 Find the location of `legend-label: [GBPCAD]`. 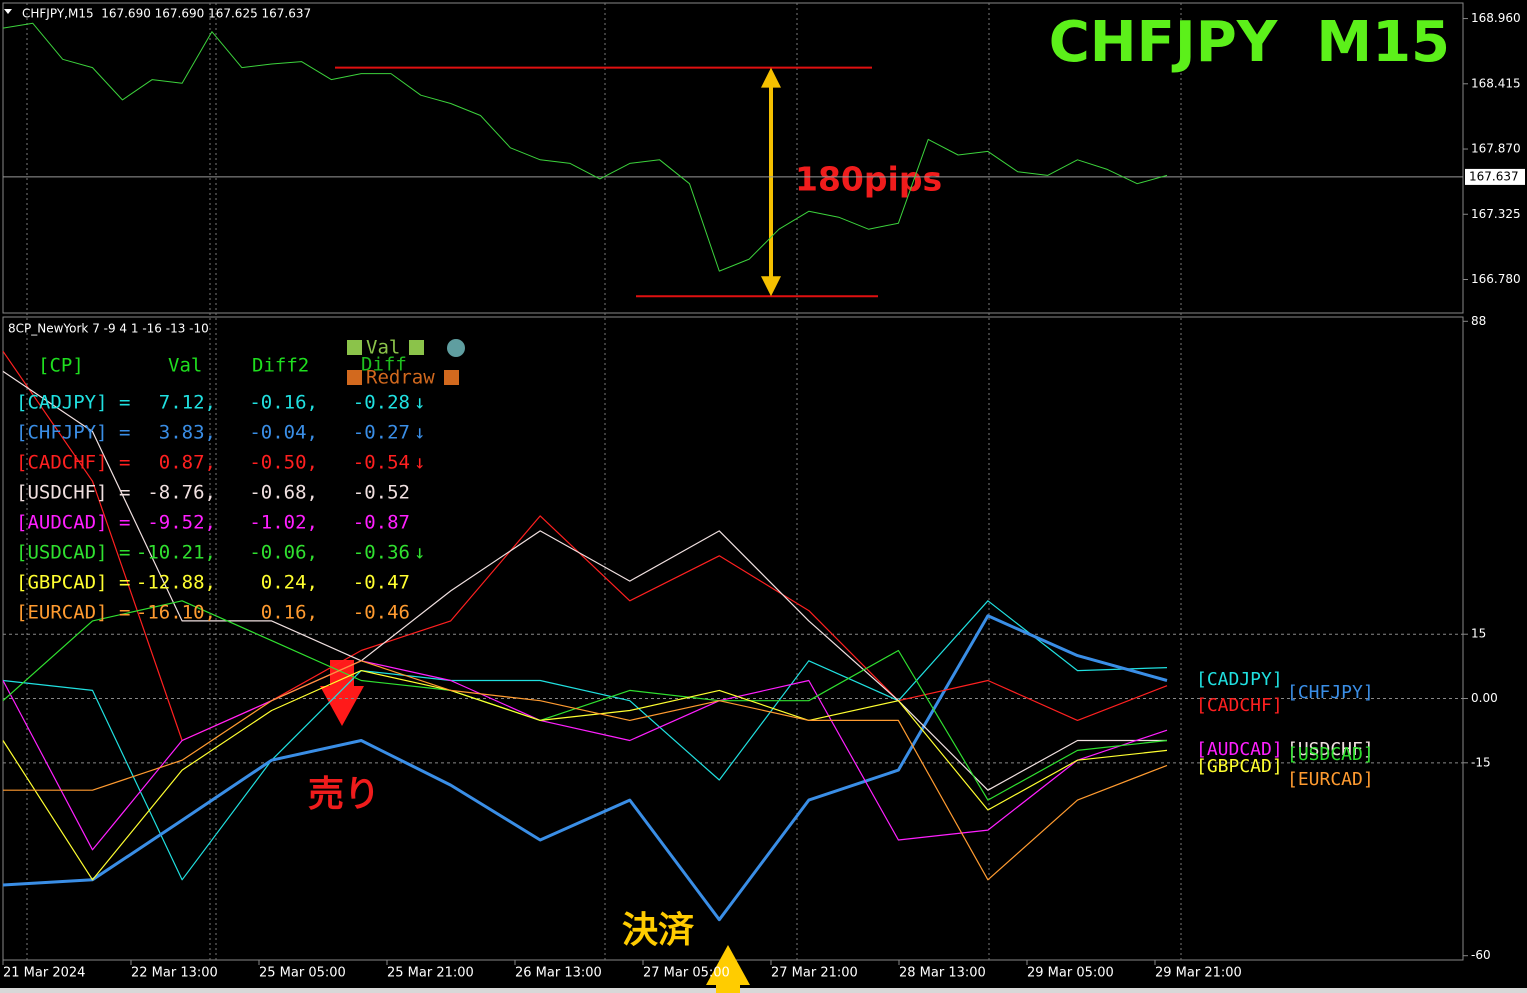

legend-label: [GBPCAD] is located at coordinates (1239, 766).